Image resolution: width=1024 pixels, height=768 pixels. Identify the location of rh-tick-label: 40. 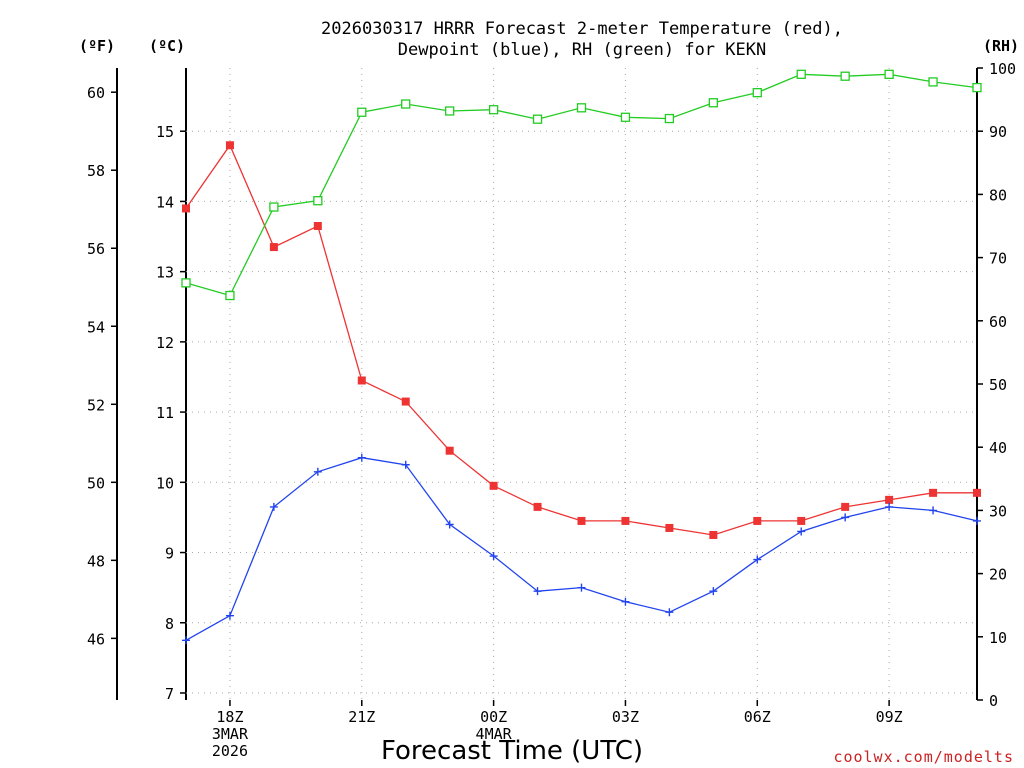
(998, 448).